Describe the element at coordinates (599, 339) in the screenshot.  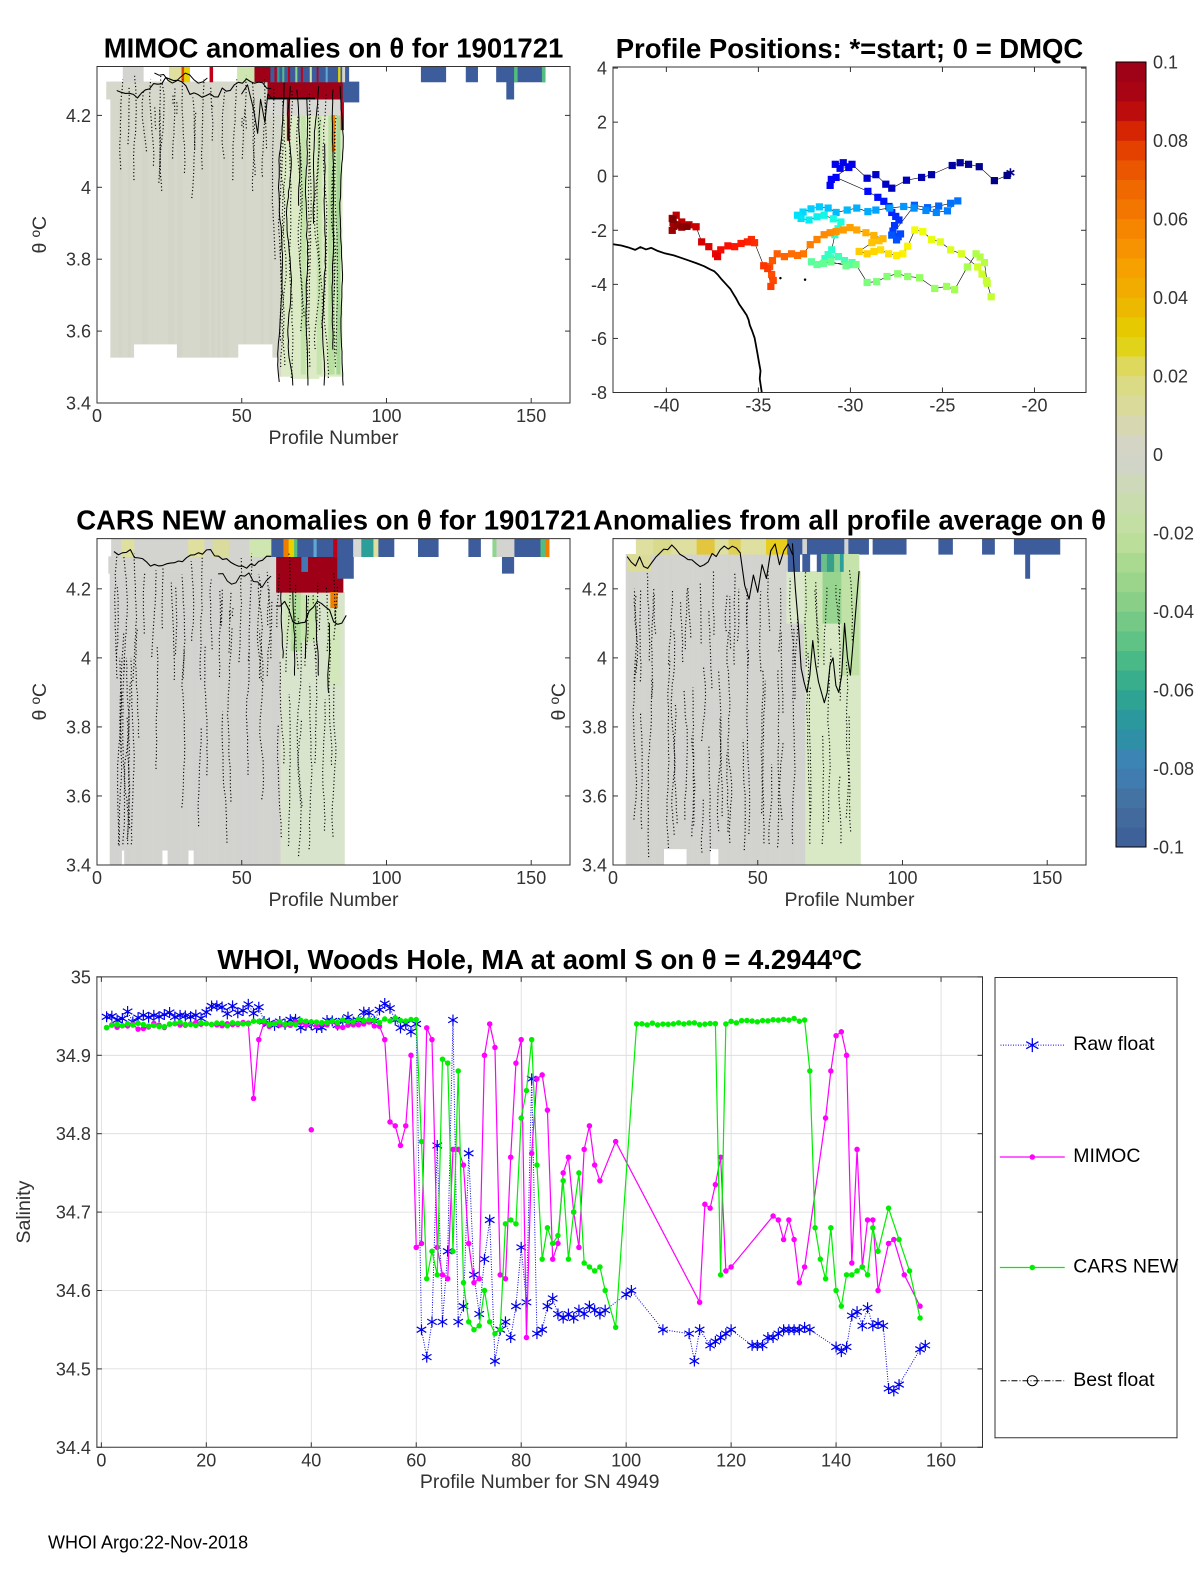
I see `svg-text: -6` at that location.